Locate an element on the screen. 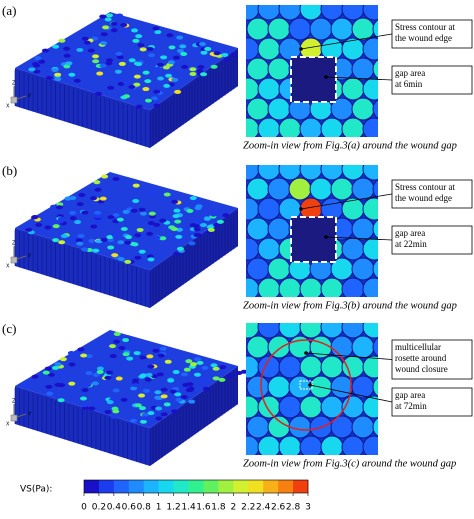 The image size is (474, 519). arrow-line is located at coordinates (359, 238).